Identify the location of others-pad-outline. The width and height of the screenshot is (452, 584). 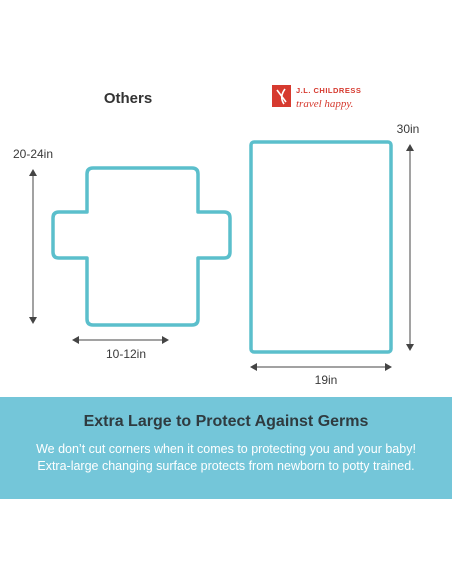
(141, 246).